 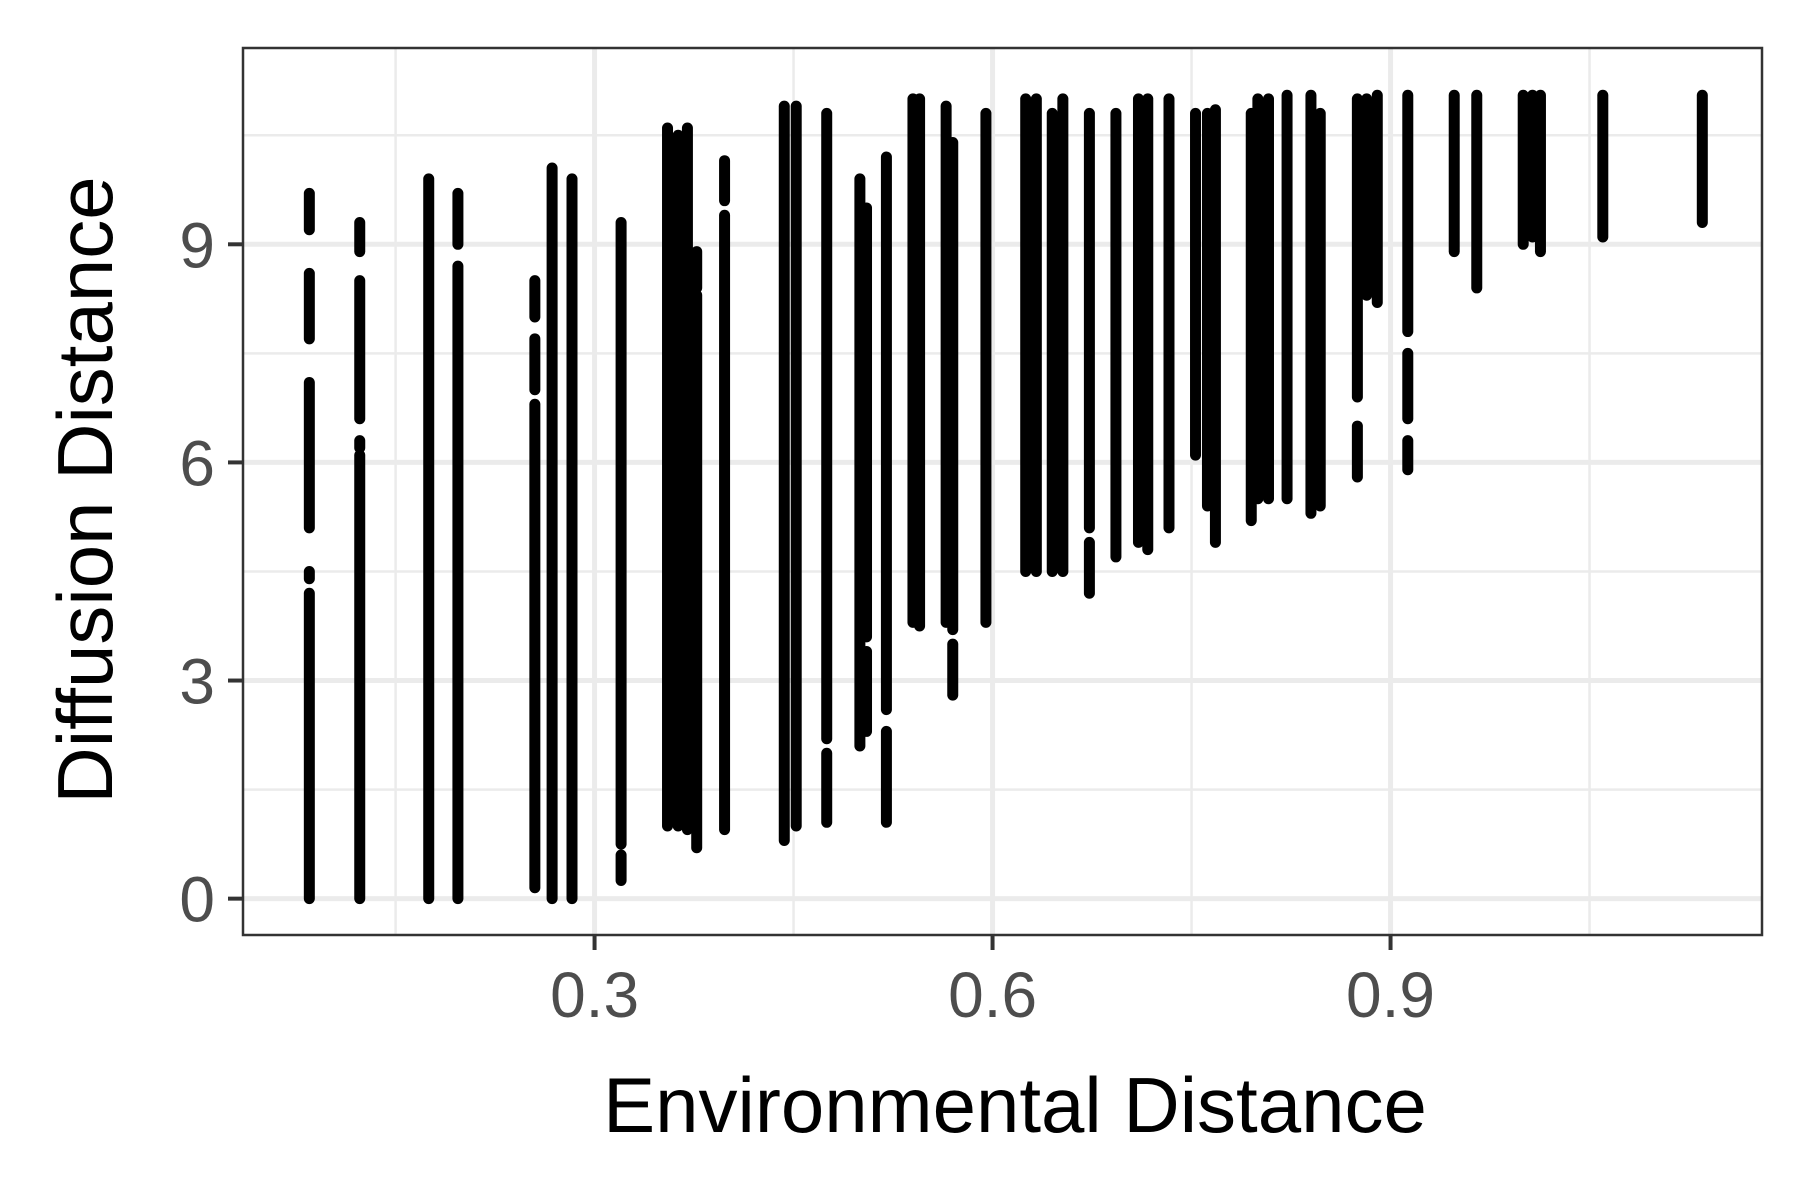 What do you see at coordinates (85, 489) in the screenshot?
I see `y-axis-title: Diffusion Distance` at bounding box center [85, 489].